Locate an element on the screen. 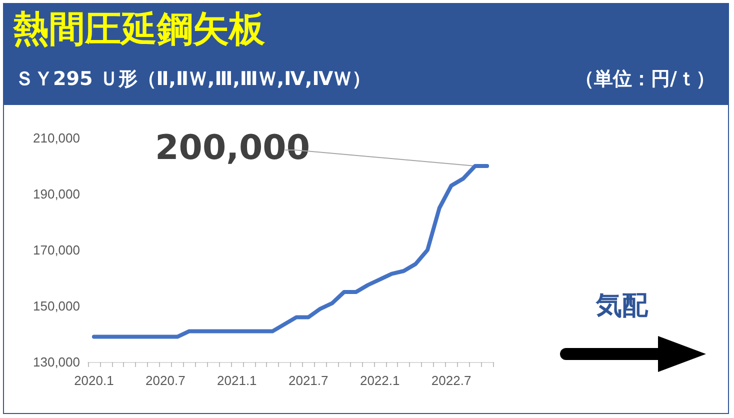 This screenshot has height=418, width=734. y-tick-label: 170,000 is located at coordinates (56, 250).